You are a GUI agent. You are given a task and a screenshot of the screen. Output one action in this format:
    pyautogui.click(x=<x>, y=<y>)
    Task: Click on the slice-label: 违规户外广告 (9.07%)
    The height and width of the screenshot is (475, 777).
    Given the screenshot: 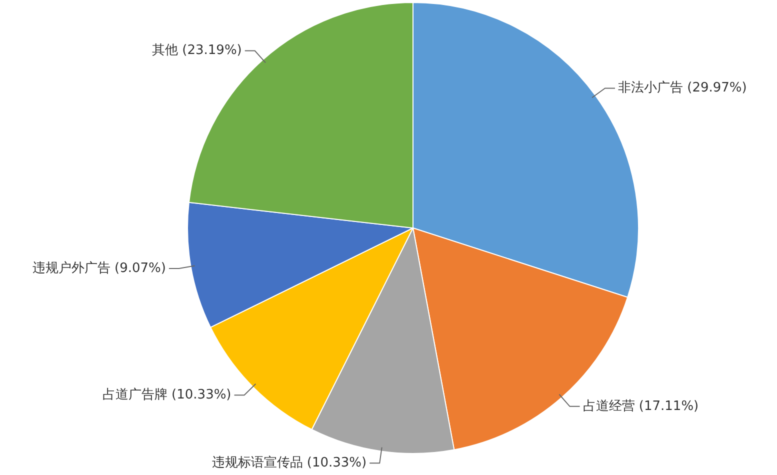 What is the action you would take?
    pyautogui.click(x=99, y=268)
    